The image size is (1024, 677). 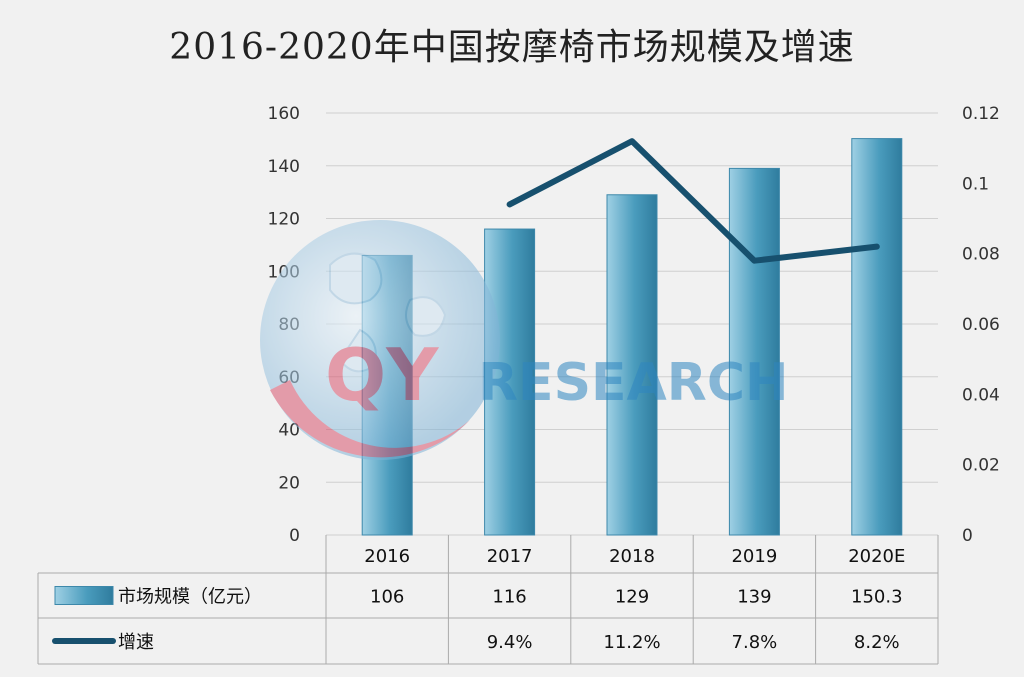 What do you see at coordinates (136, 642) in the screenshot?
I see `legend-label: 增速` at bounding box center [136, 642].